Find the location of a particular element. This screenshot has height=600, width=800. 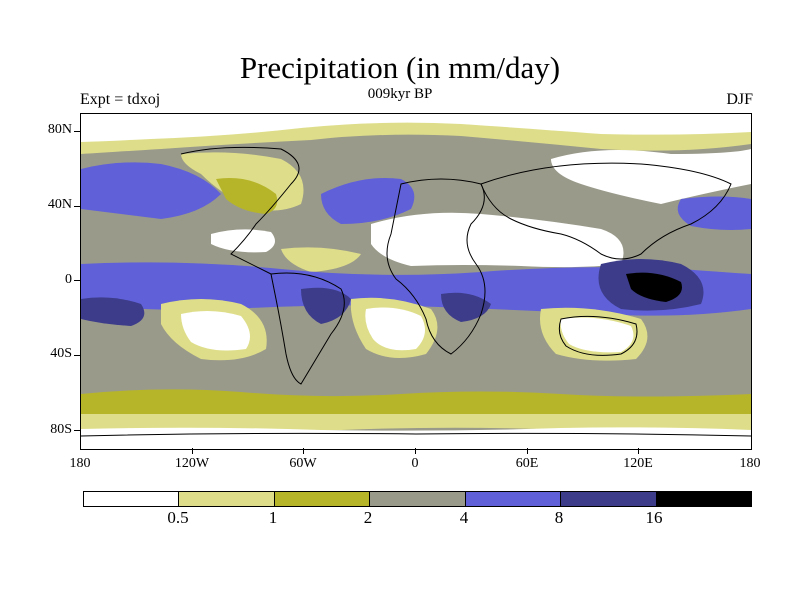

south-america-outline is located at coordinates (307, 328).